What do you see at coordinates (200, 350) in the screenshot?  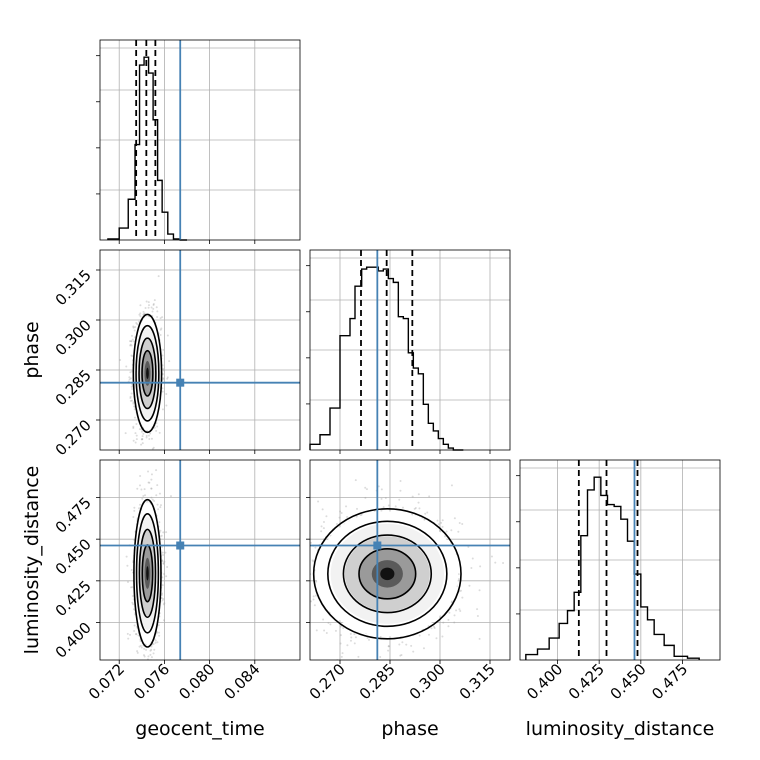 I see `density-panel-geocent_time-phase` at bounding box center [200, 350].